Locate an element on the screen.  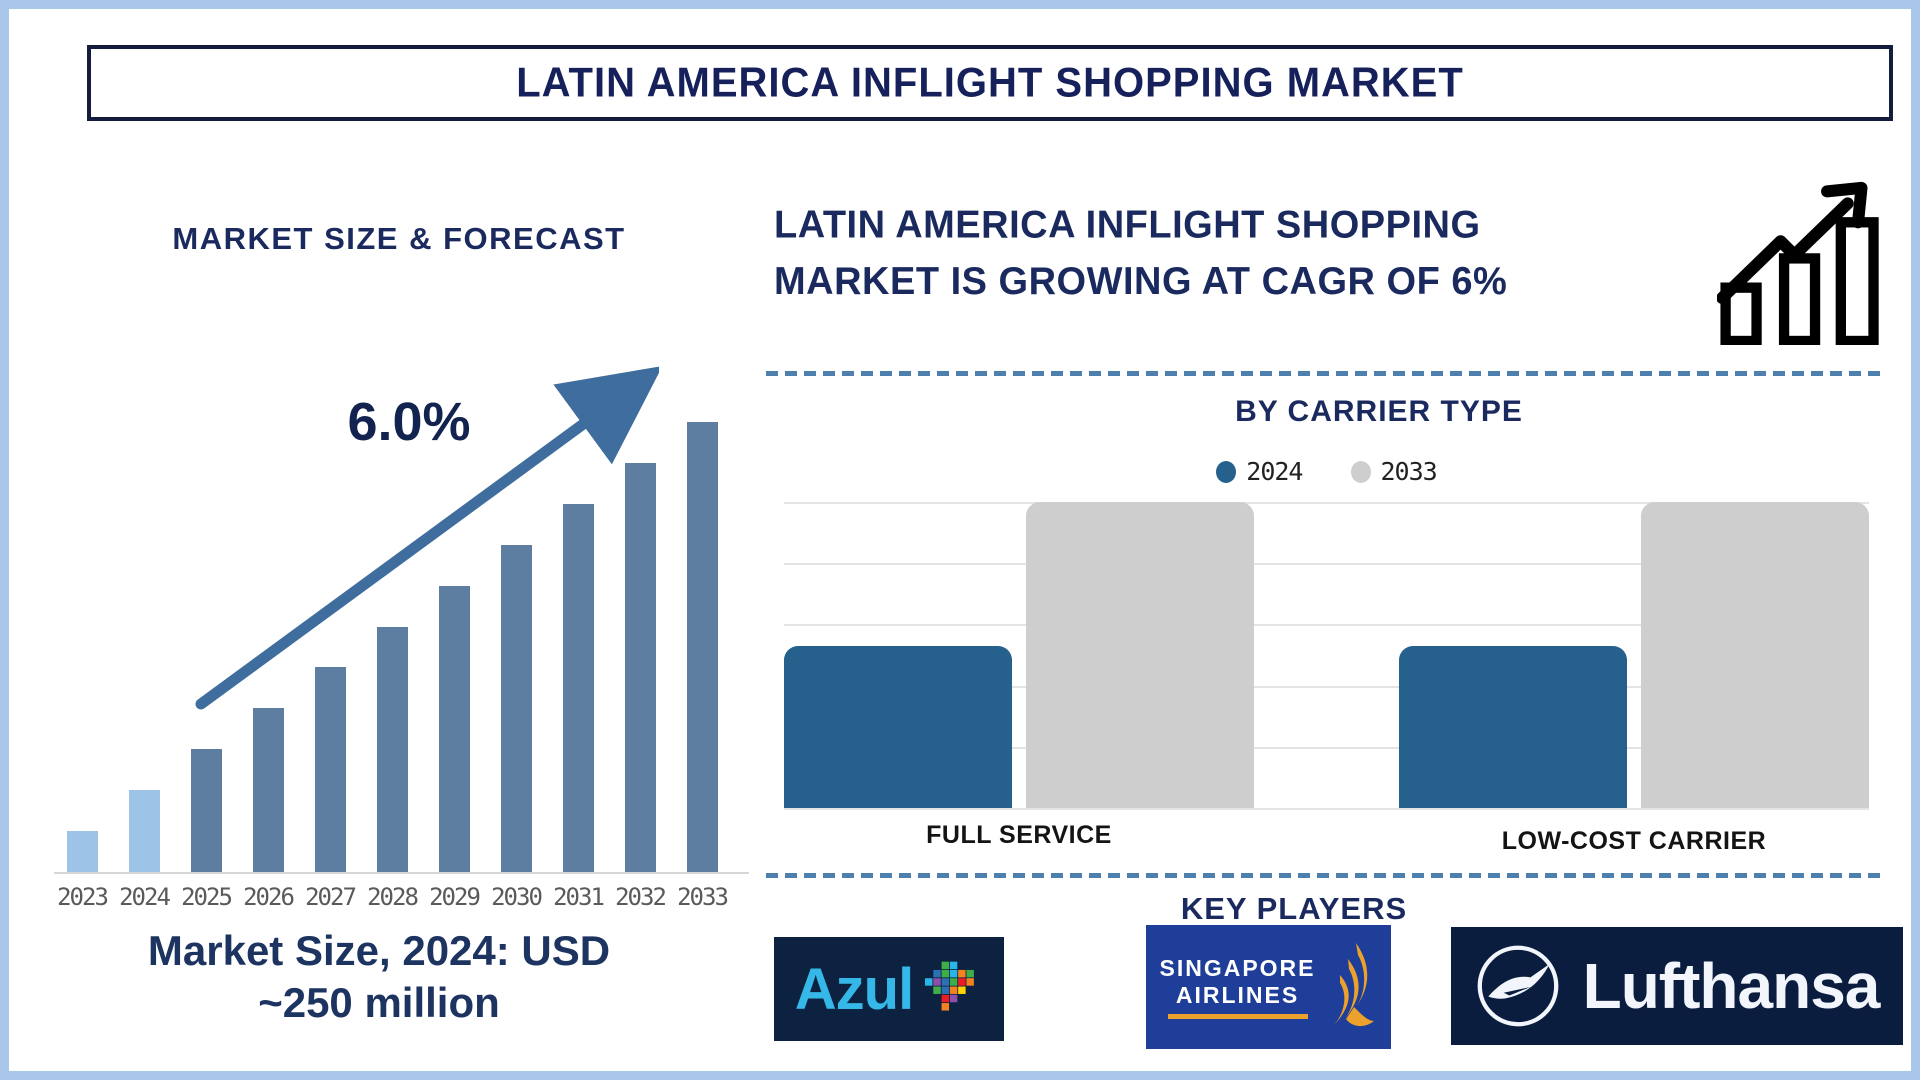
forecast-bar-2023 is located at coordinates (82, 642).